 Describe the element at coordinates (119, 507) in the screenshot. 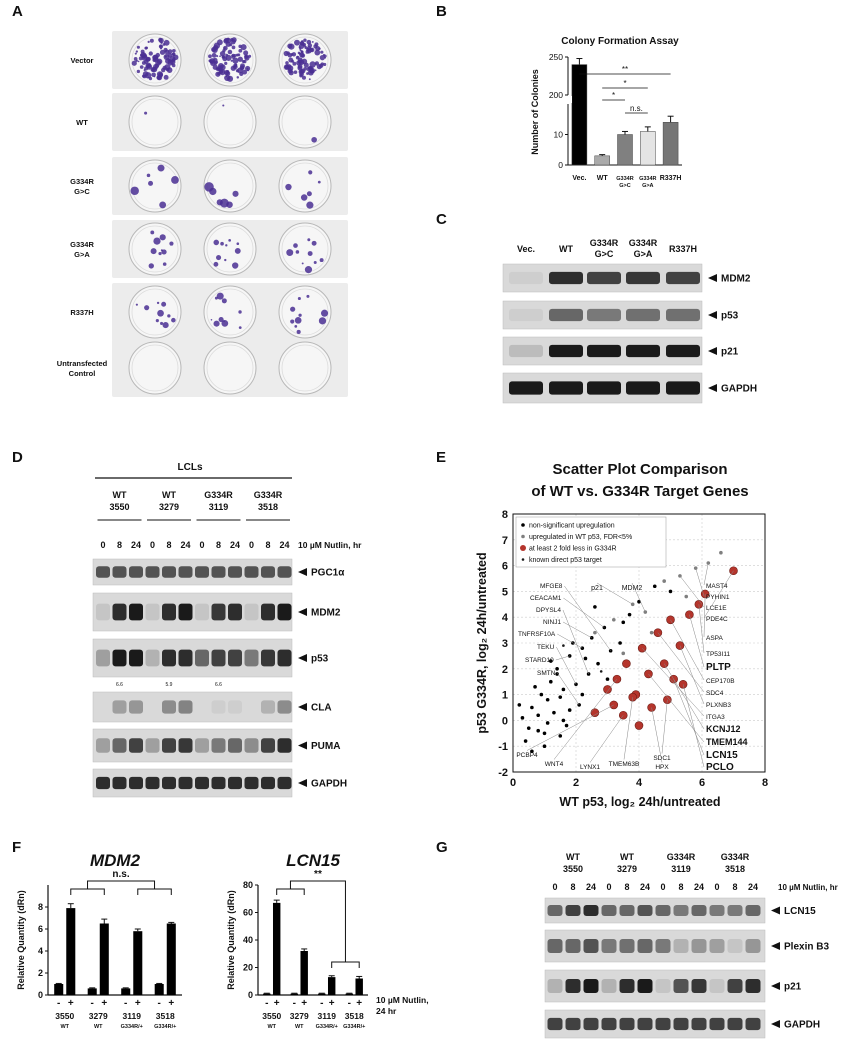

I see `group-label: 3550` at that location.